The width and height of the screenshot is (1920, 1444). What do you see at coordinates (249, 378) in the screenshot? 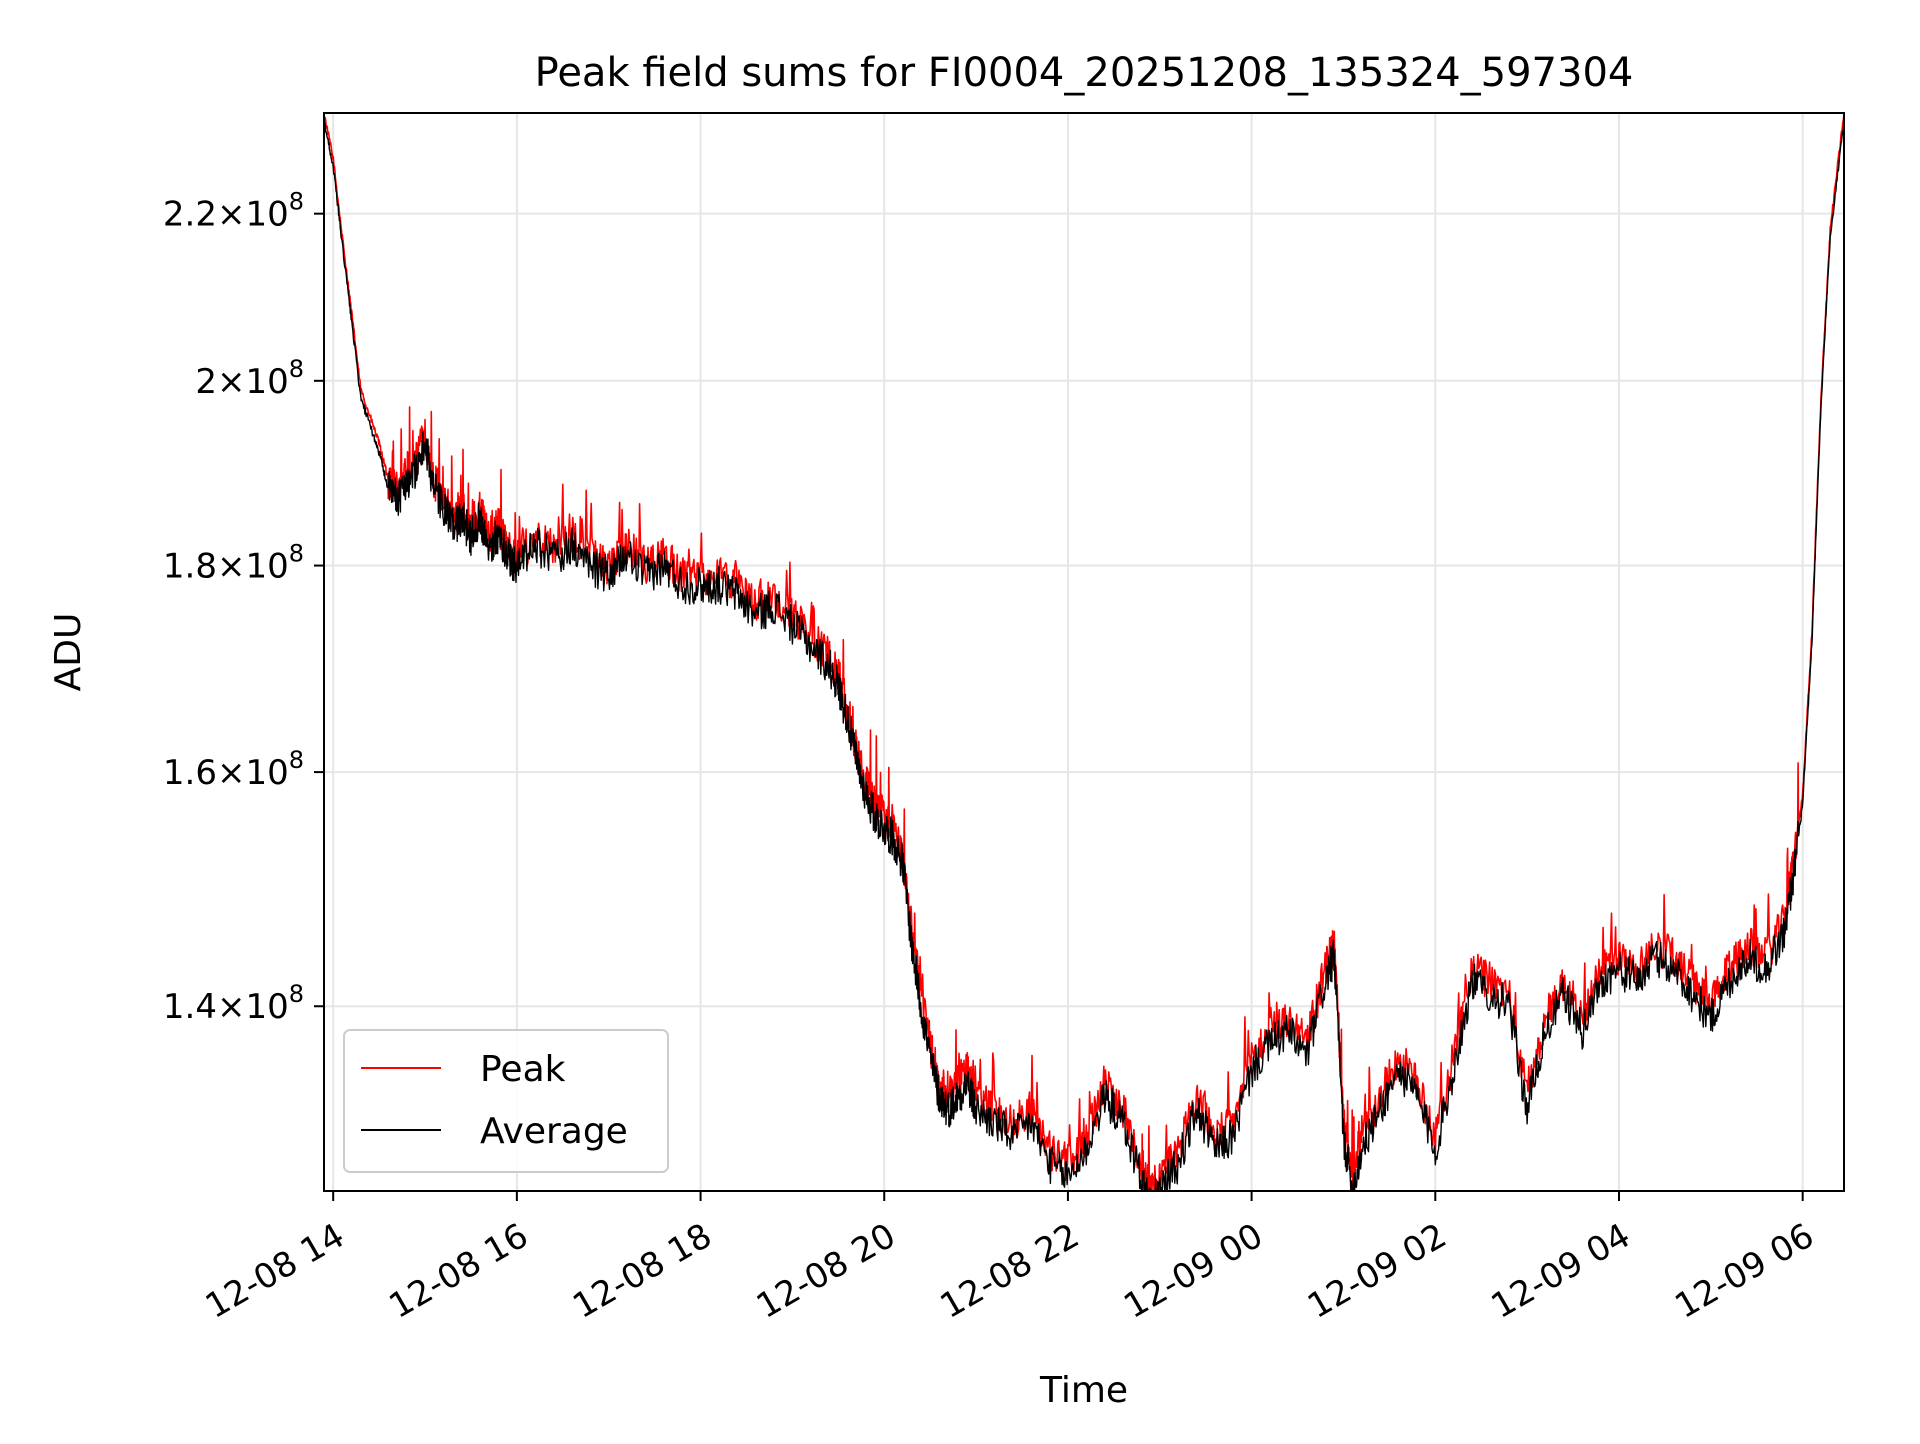
I see `y-tick-label-3: 2×108` at bounding box center [249, 378].